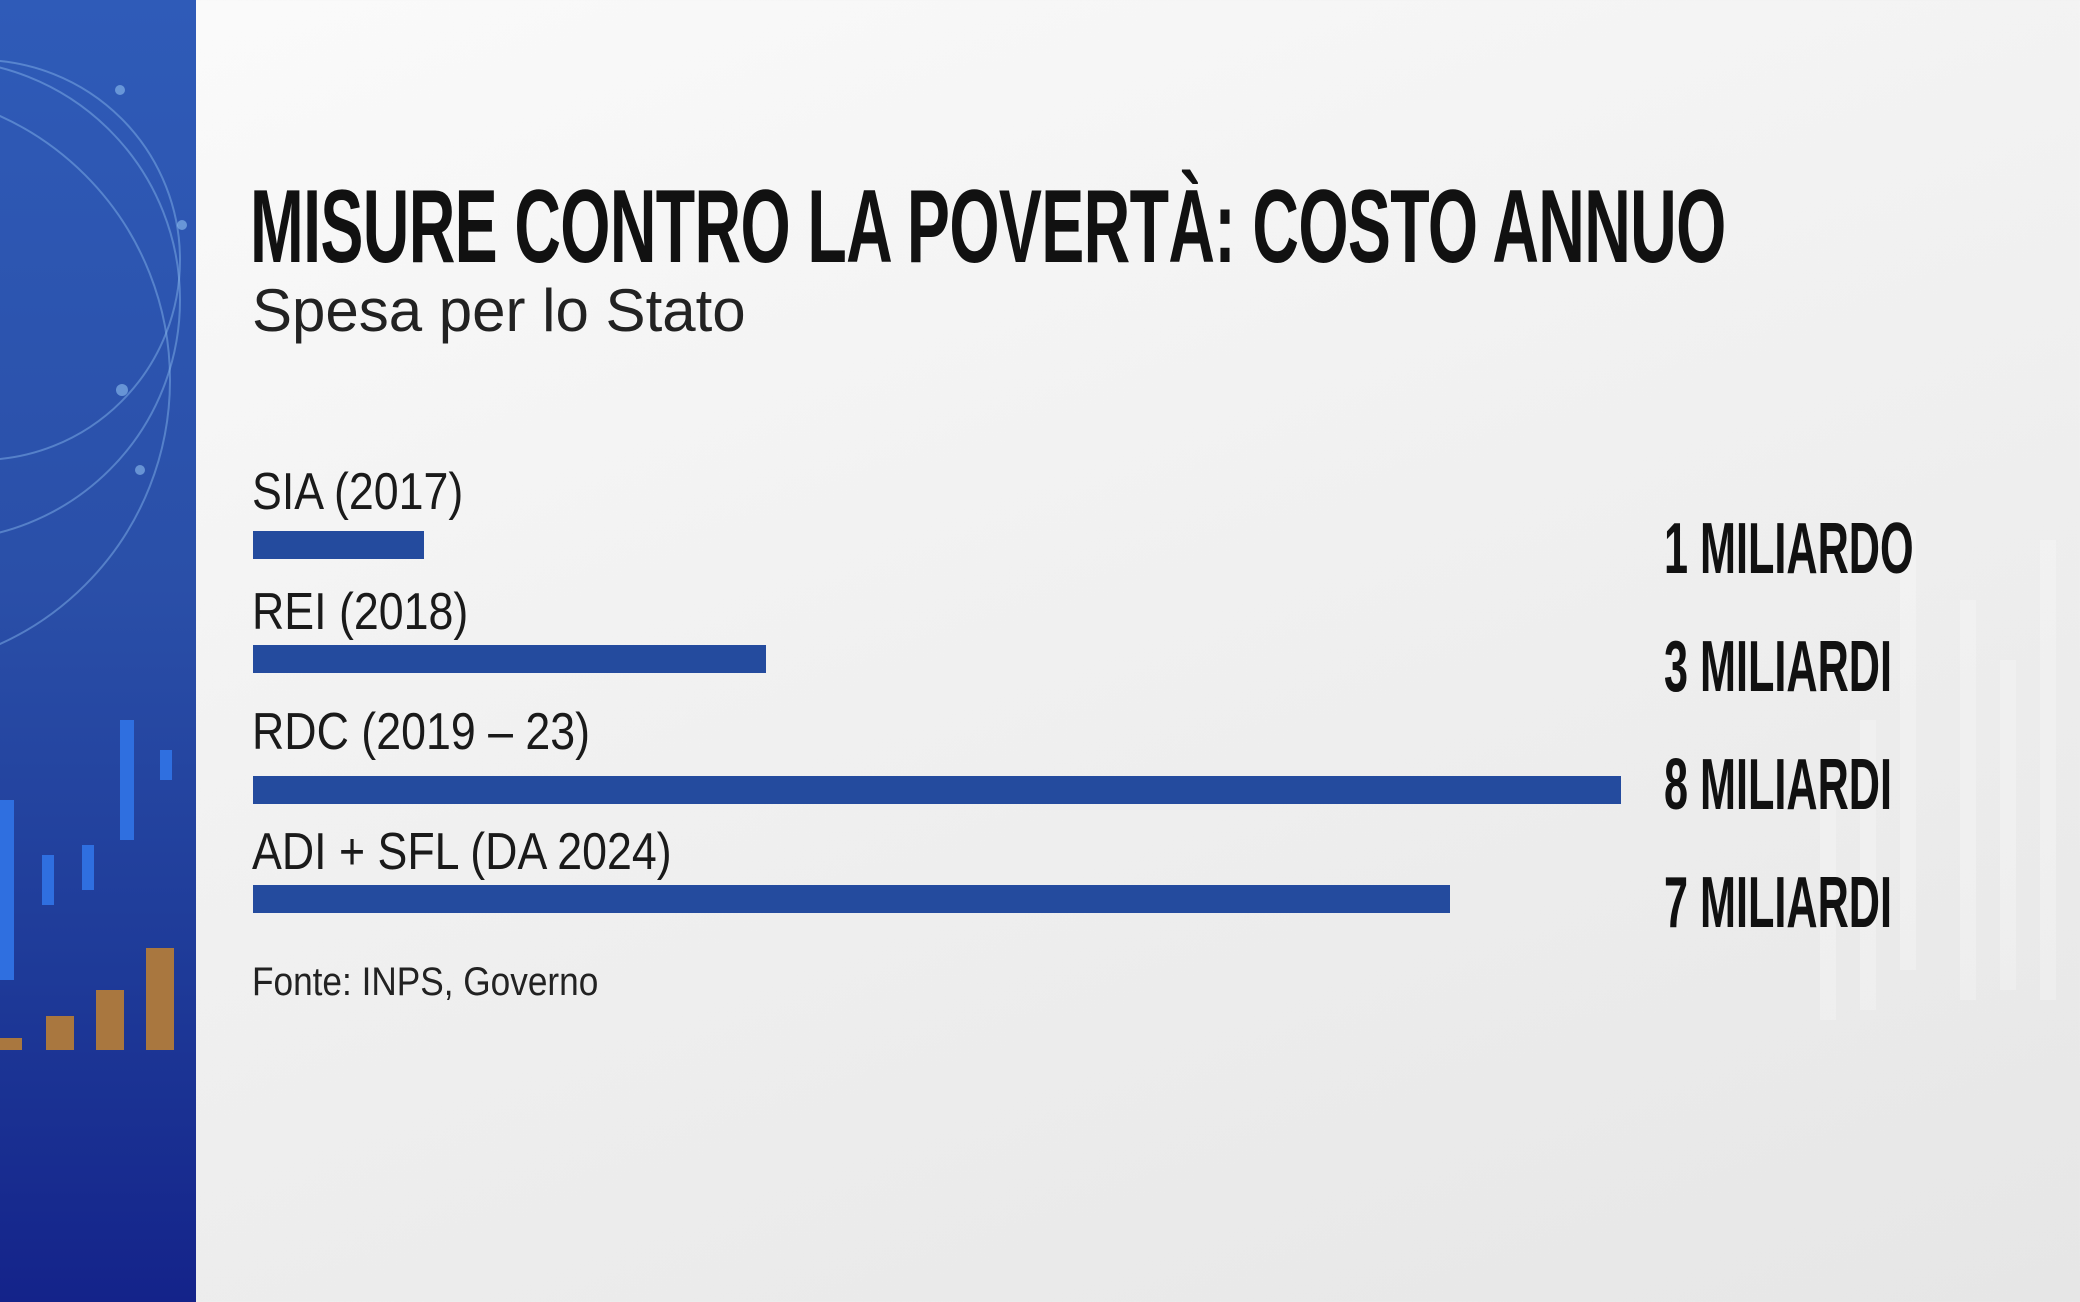 The height and width of the screenshot is (1302, 2080). I want to click on data-label-text: 3 MILIARDI, so click(1778, 667).